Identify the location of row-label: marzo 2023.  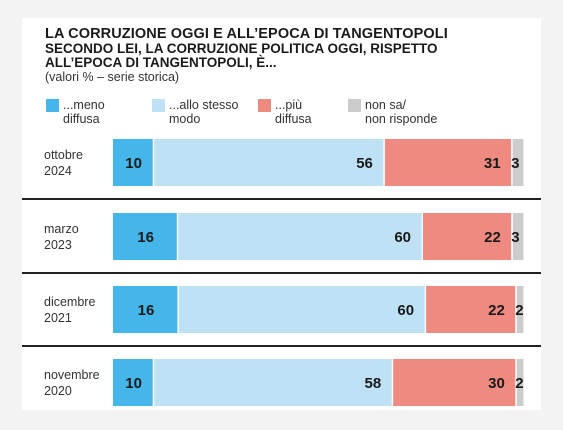
(61, 237).